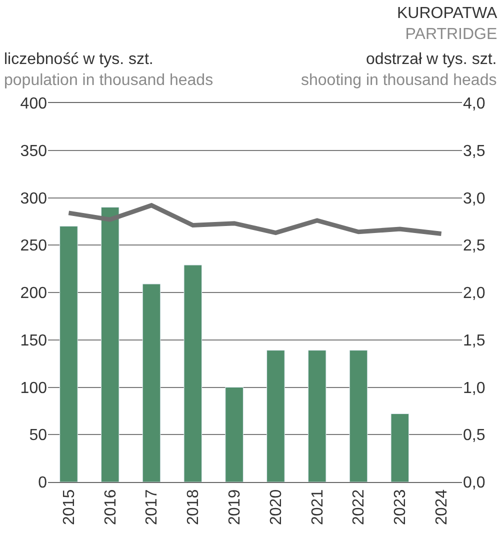 Image resolution: width=500 pixels, height=537 pixels. Describe the element at coordinates (34, 341) in the screenshot. I see `y-tick-label: 150` at that location.